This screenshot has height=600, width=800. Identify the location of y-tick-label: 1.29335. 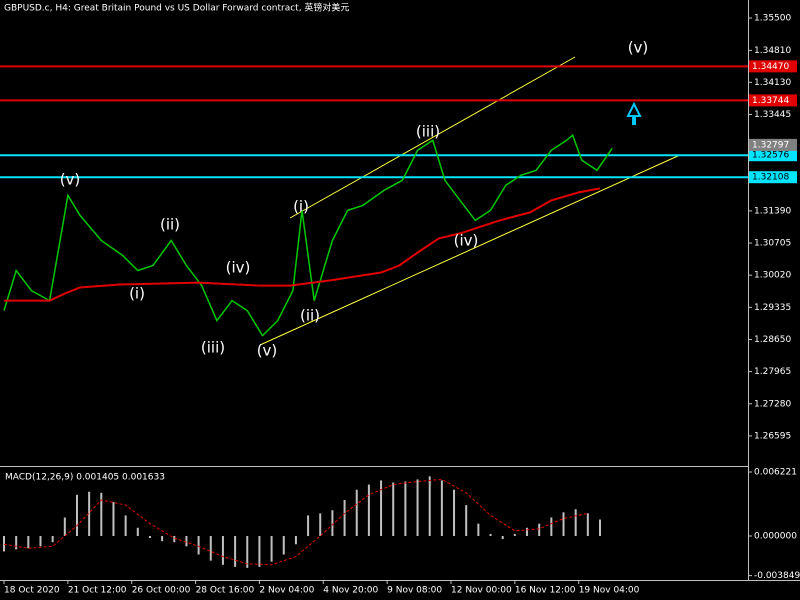
(772, 308).